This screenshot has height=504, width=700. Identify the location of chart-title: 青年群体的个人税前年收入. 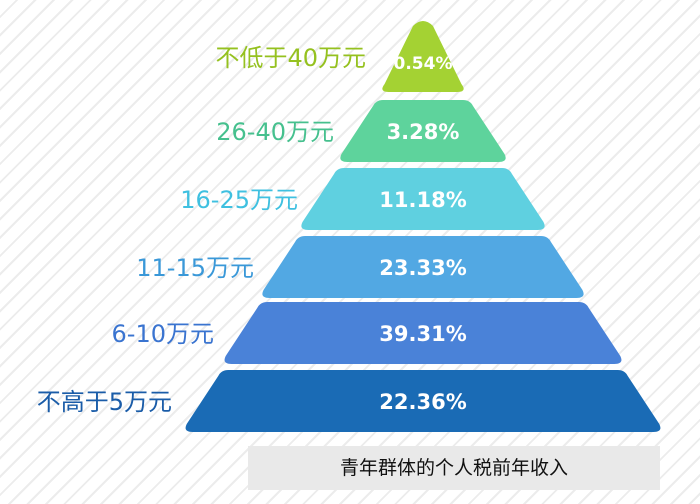
(453, 468).